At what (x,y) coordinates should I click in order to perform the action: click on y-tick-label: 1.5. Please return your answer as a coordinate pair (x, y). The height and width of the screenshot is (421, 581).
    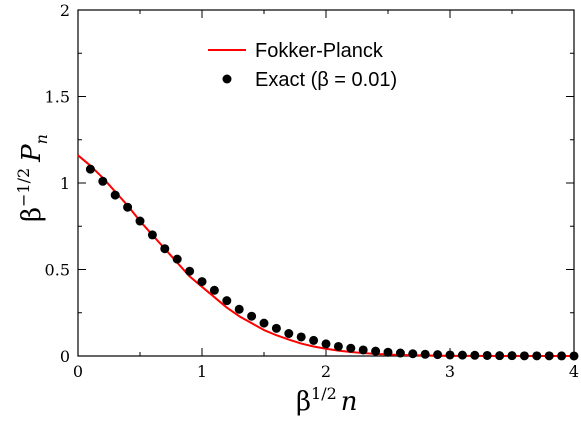
    Looking at the image, I should click on (57, 97).